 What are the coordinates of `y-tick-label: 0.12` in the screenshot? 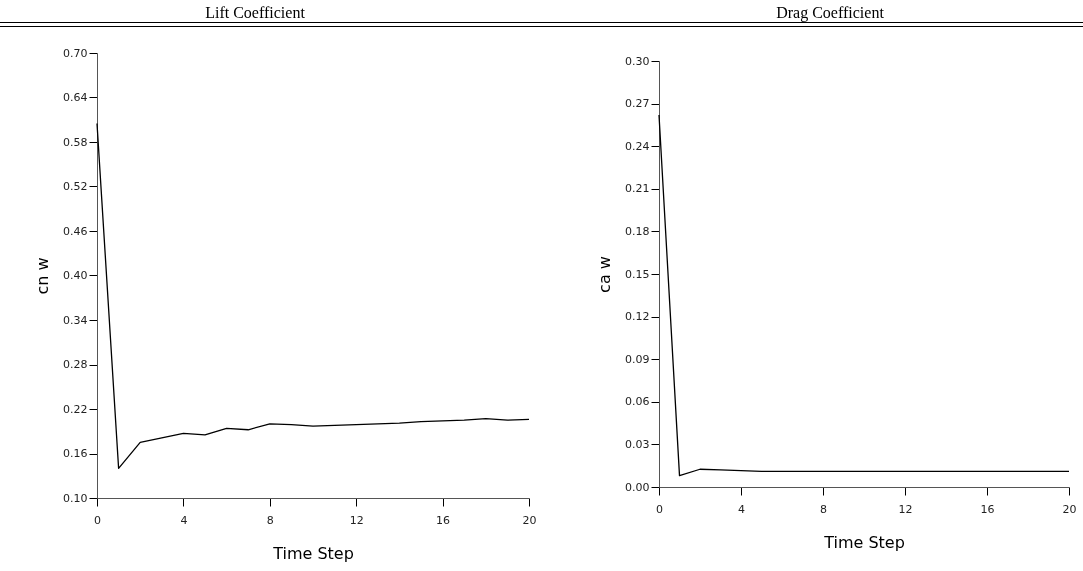 It's located at (637, 317).